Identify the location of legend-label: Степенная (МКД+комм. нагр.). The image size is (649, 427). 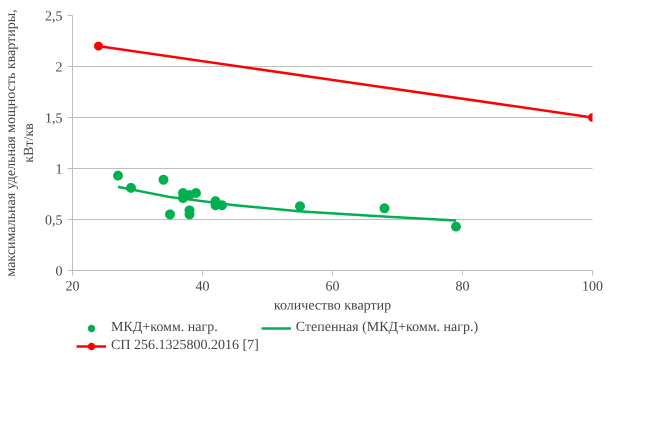
(387, 328).